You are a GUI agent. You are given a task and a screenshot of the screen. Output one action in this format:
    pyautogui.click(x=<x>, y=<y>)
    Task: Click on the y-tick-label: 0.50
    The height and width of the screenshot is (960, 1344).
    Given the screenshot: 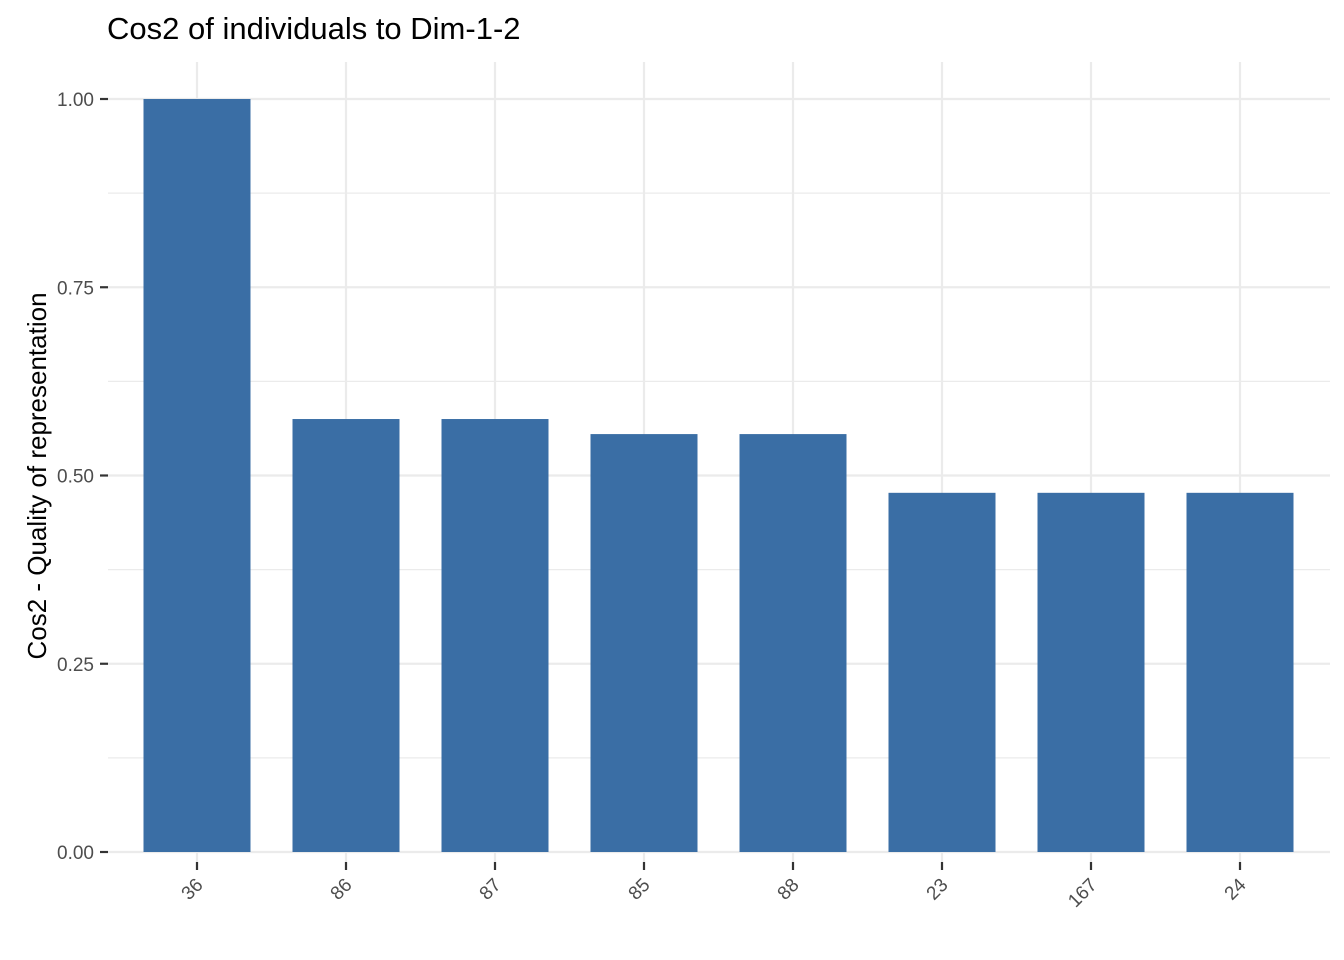 What is the action you would take?
    pyautogui.click(x=75, y=477)
    